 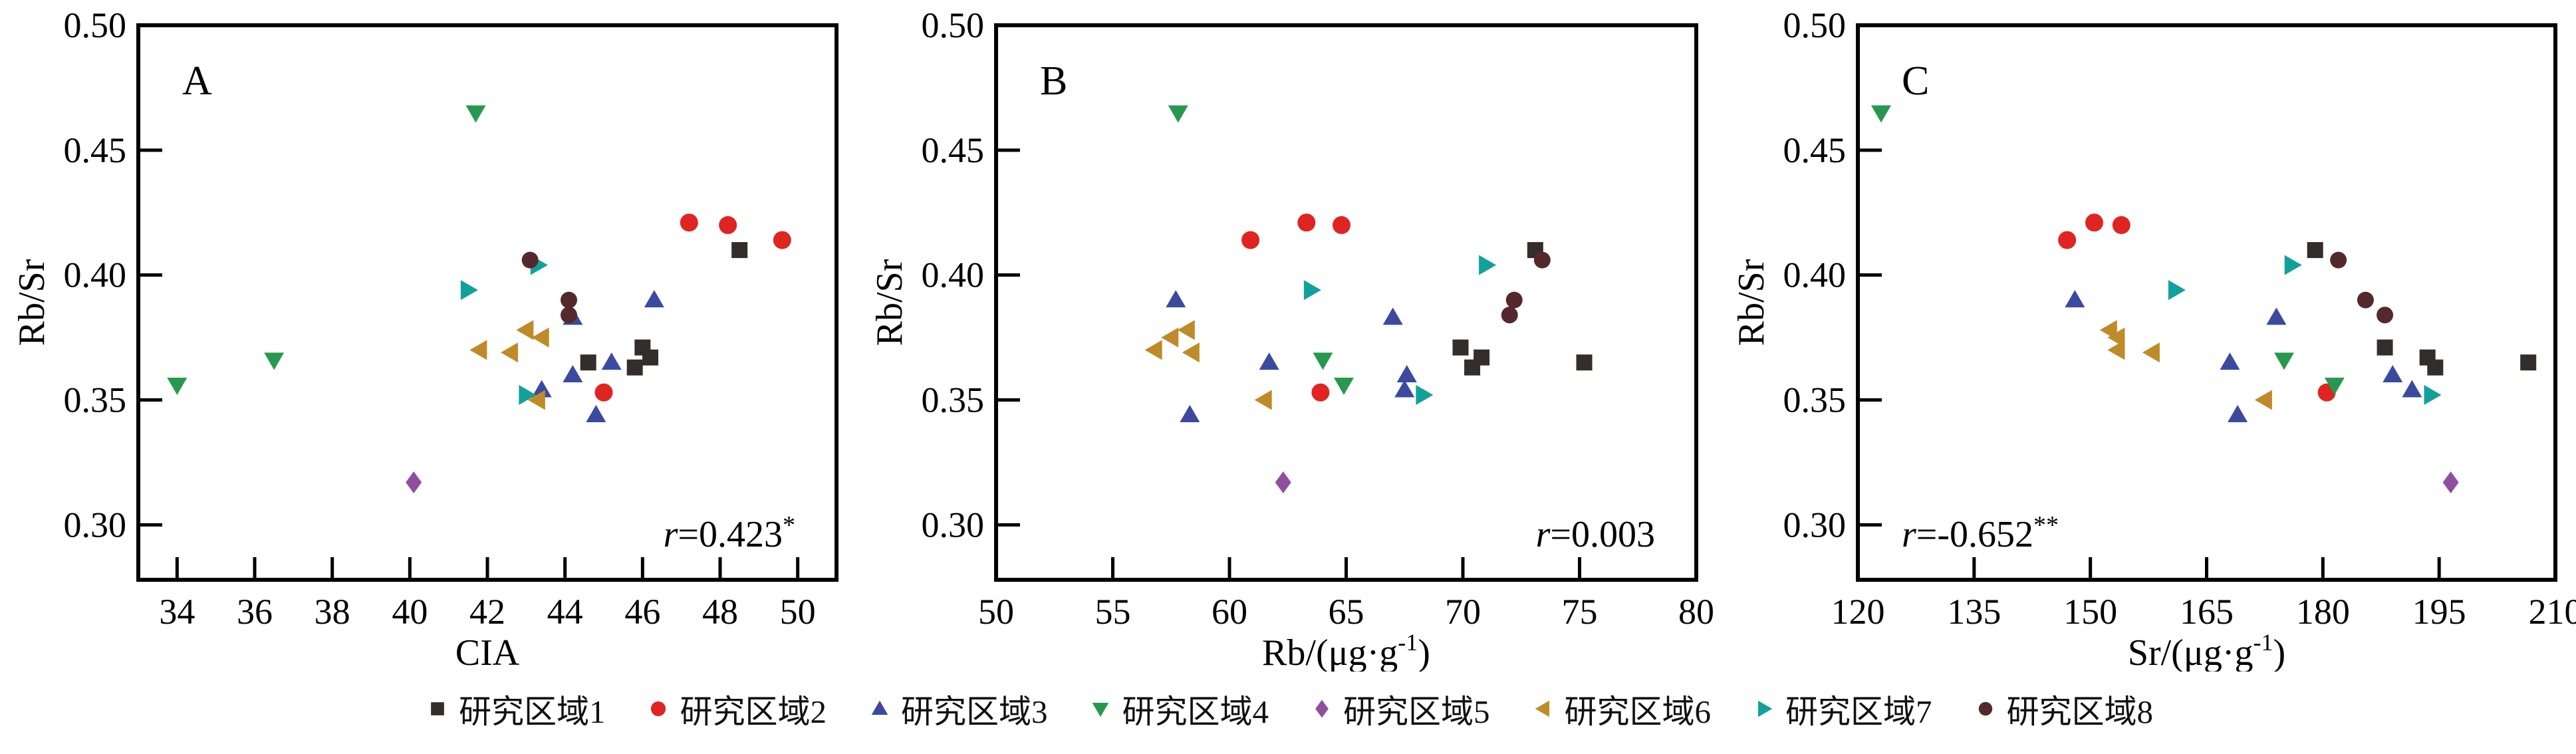 What do you see at coordinates (177, 612) in the screenshot?
I see `x-axis-tick-label: 34` at bounding box center [177, 612].